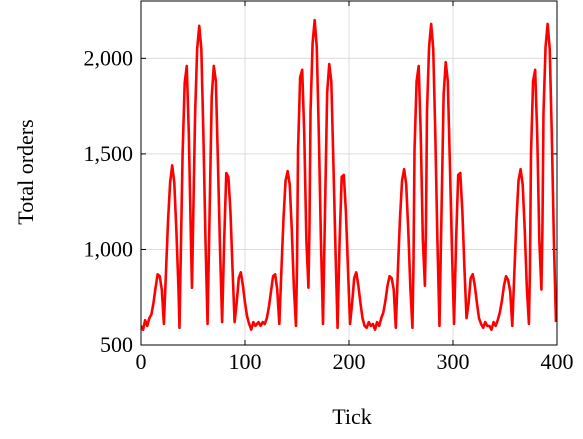 This screenshot has width=583, height=439. Describe the element at coordinates (352, 416) in the screenshot. I see `x-axis-label: Tick` at that location.